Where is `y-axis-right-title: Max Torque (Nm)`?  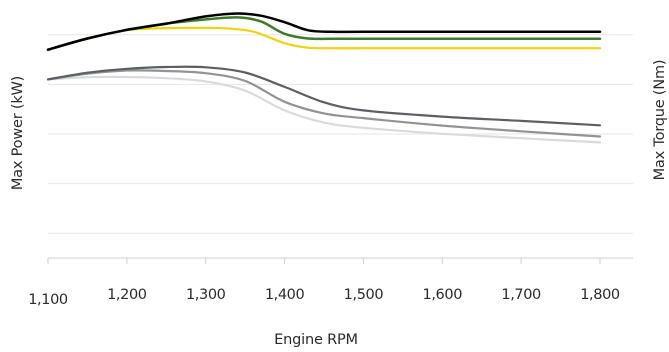 y-axis-right-title: Max Torque (Nm) is located at coordinates (660, 120).